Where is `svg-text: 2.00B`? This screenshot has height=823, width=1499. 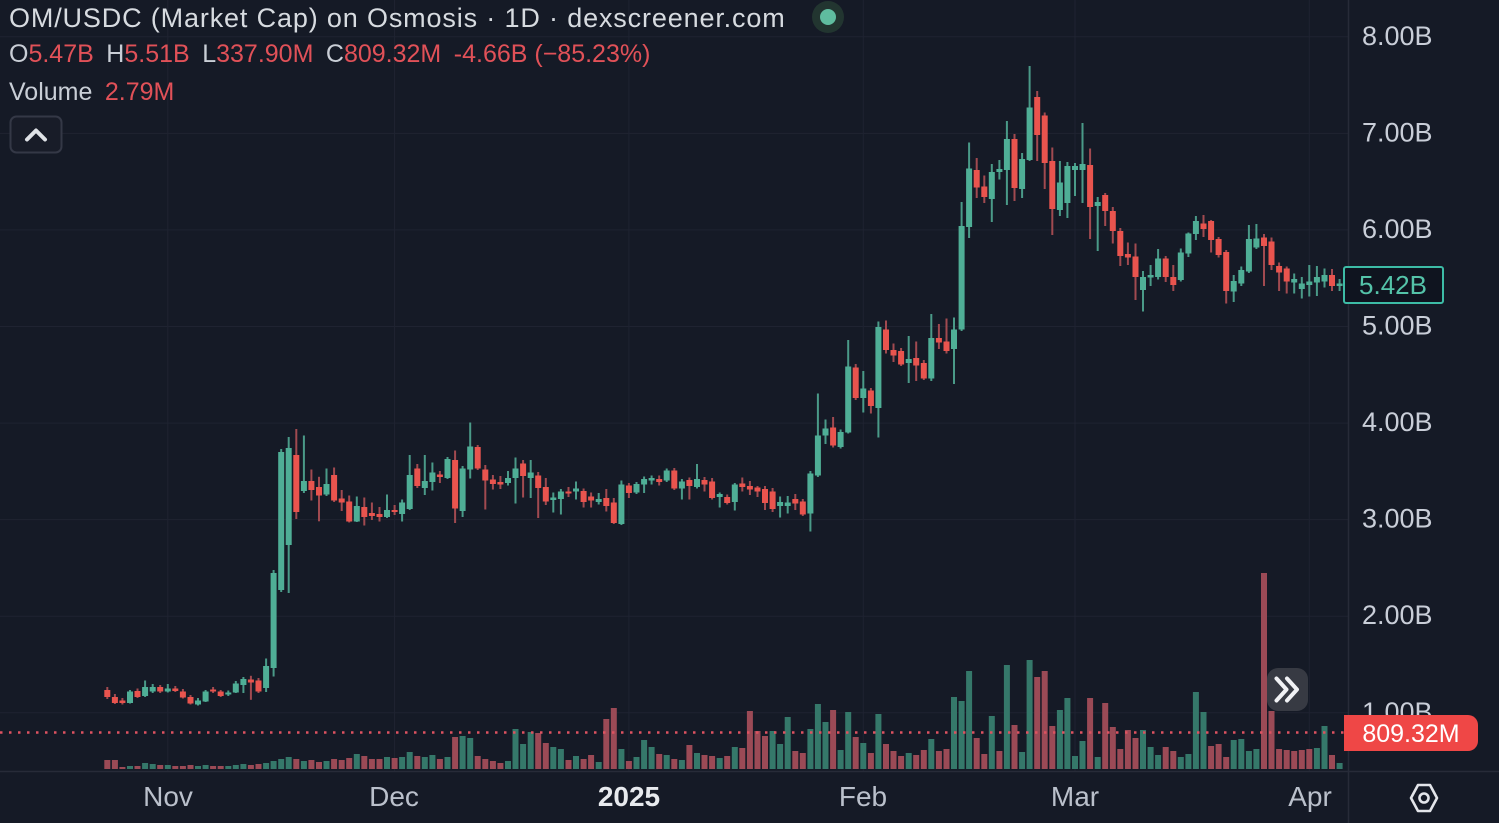
svg-text: 2.00B is located at coordinates (1397, 615).